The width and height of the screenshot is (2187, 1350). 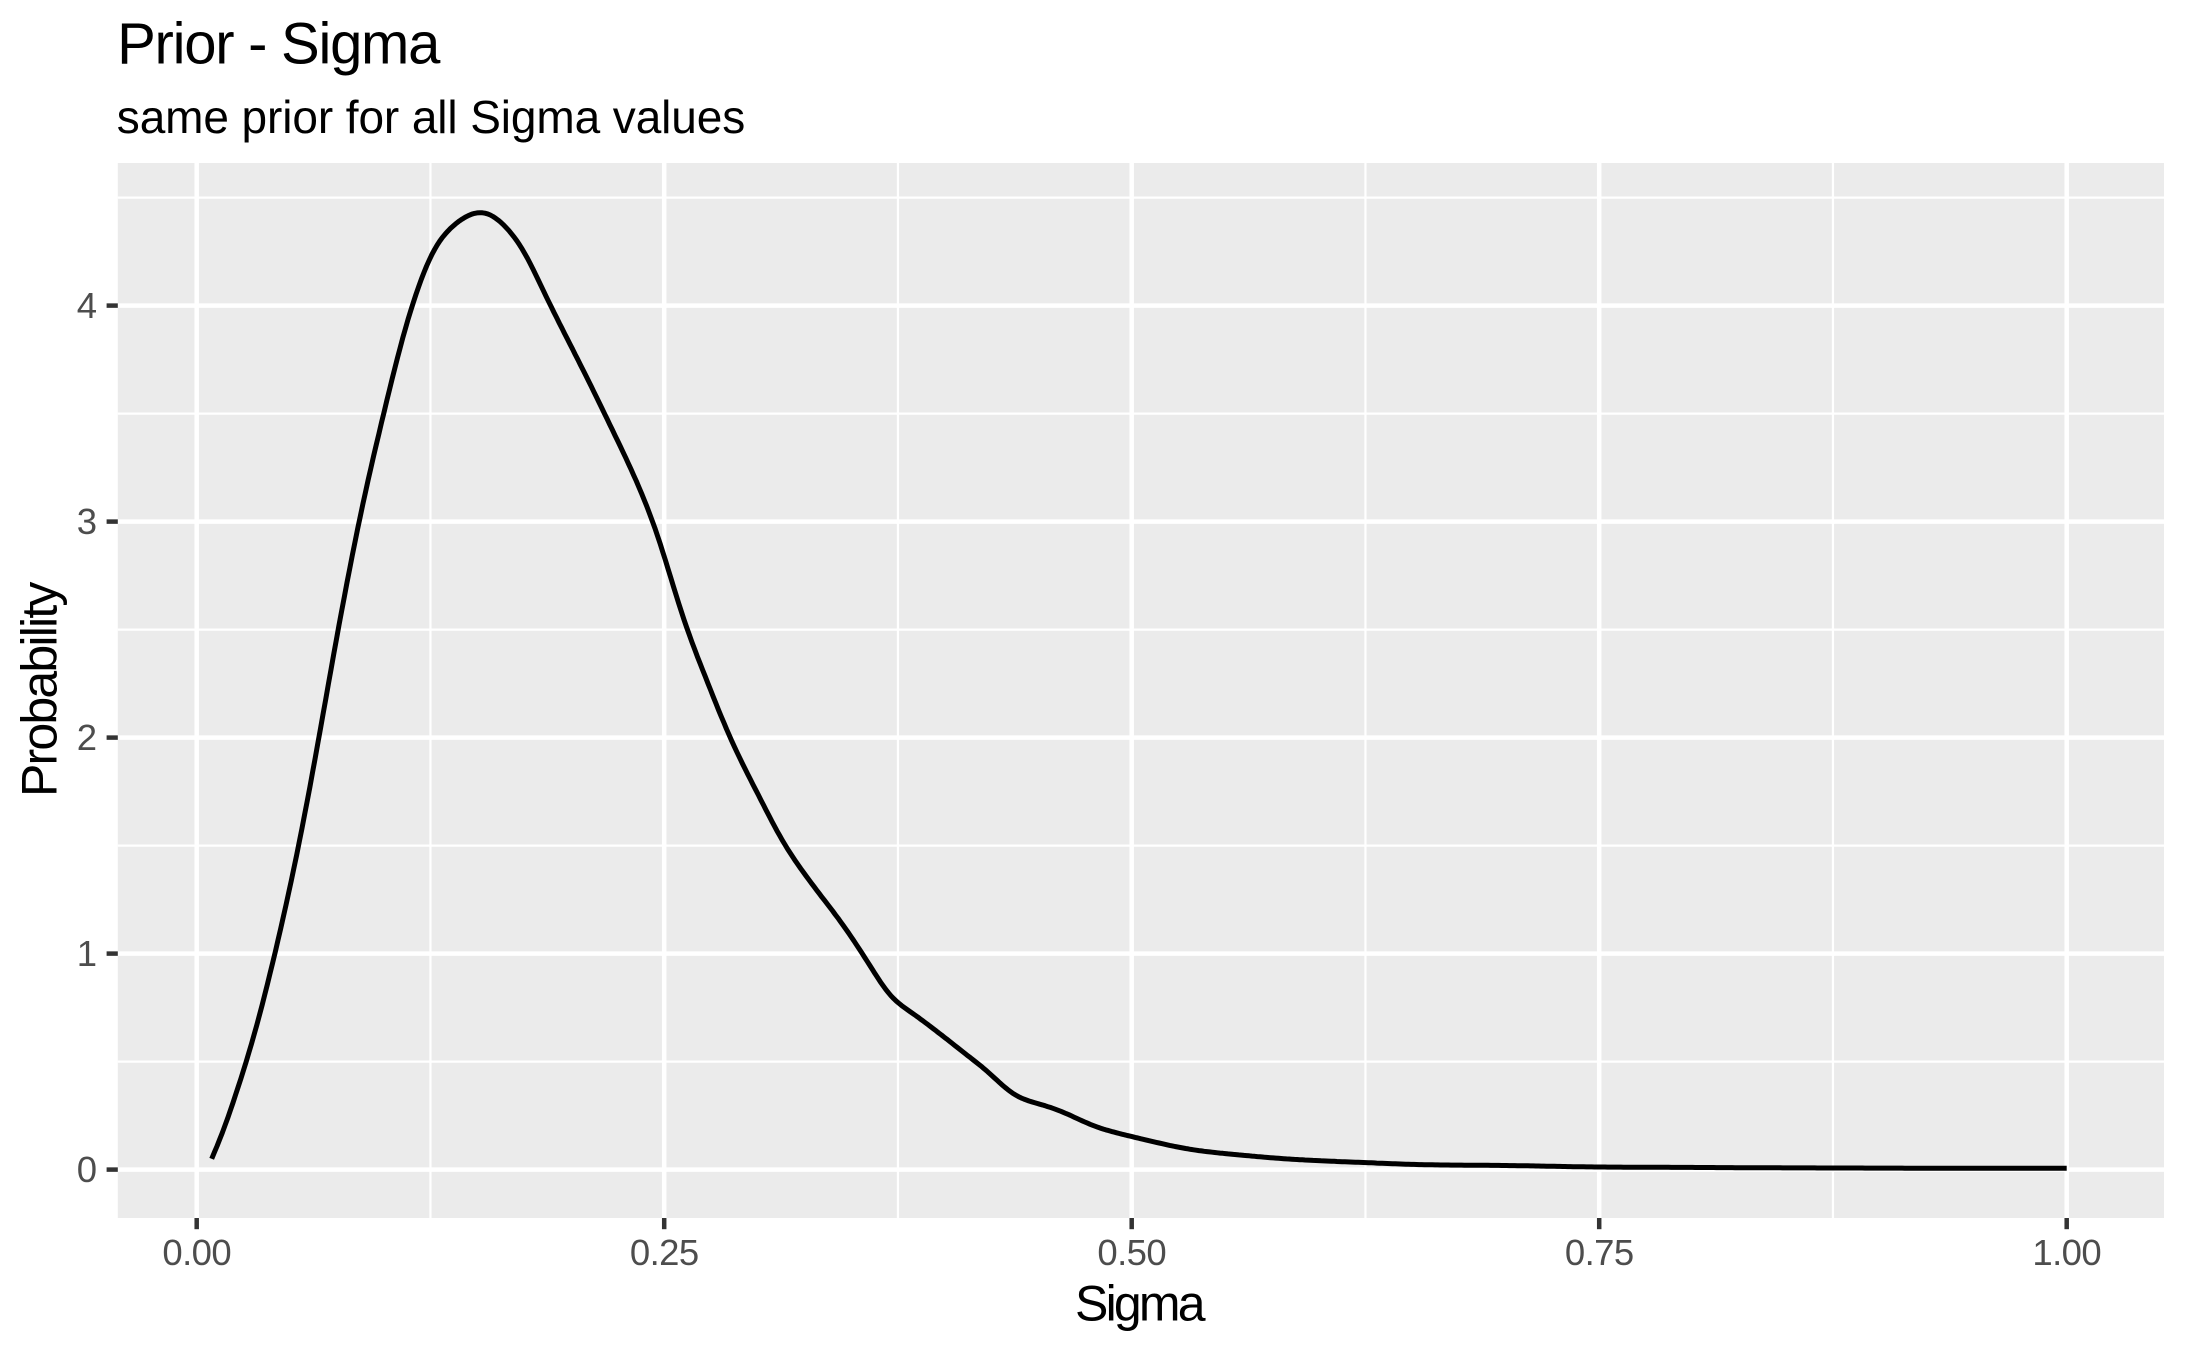 What do you see at coordinates (1131, 1252) in the screenshot?
I see `svg-text: 0.50` at bounding box center [1131, 1252].